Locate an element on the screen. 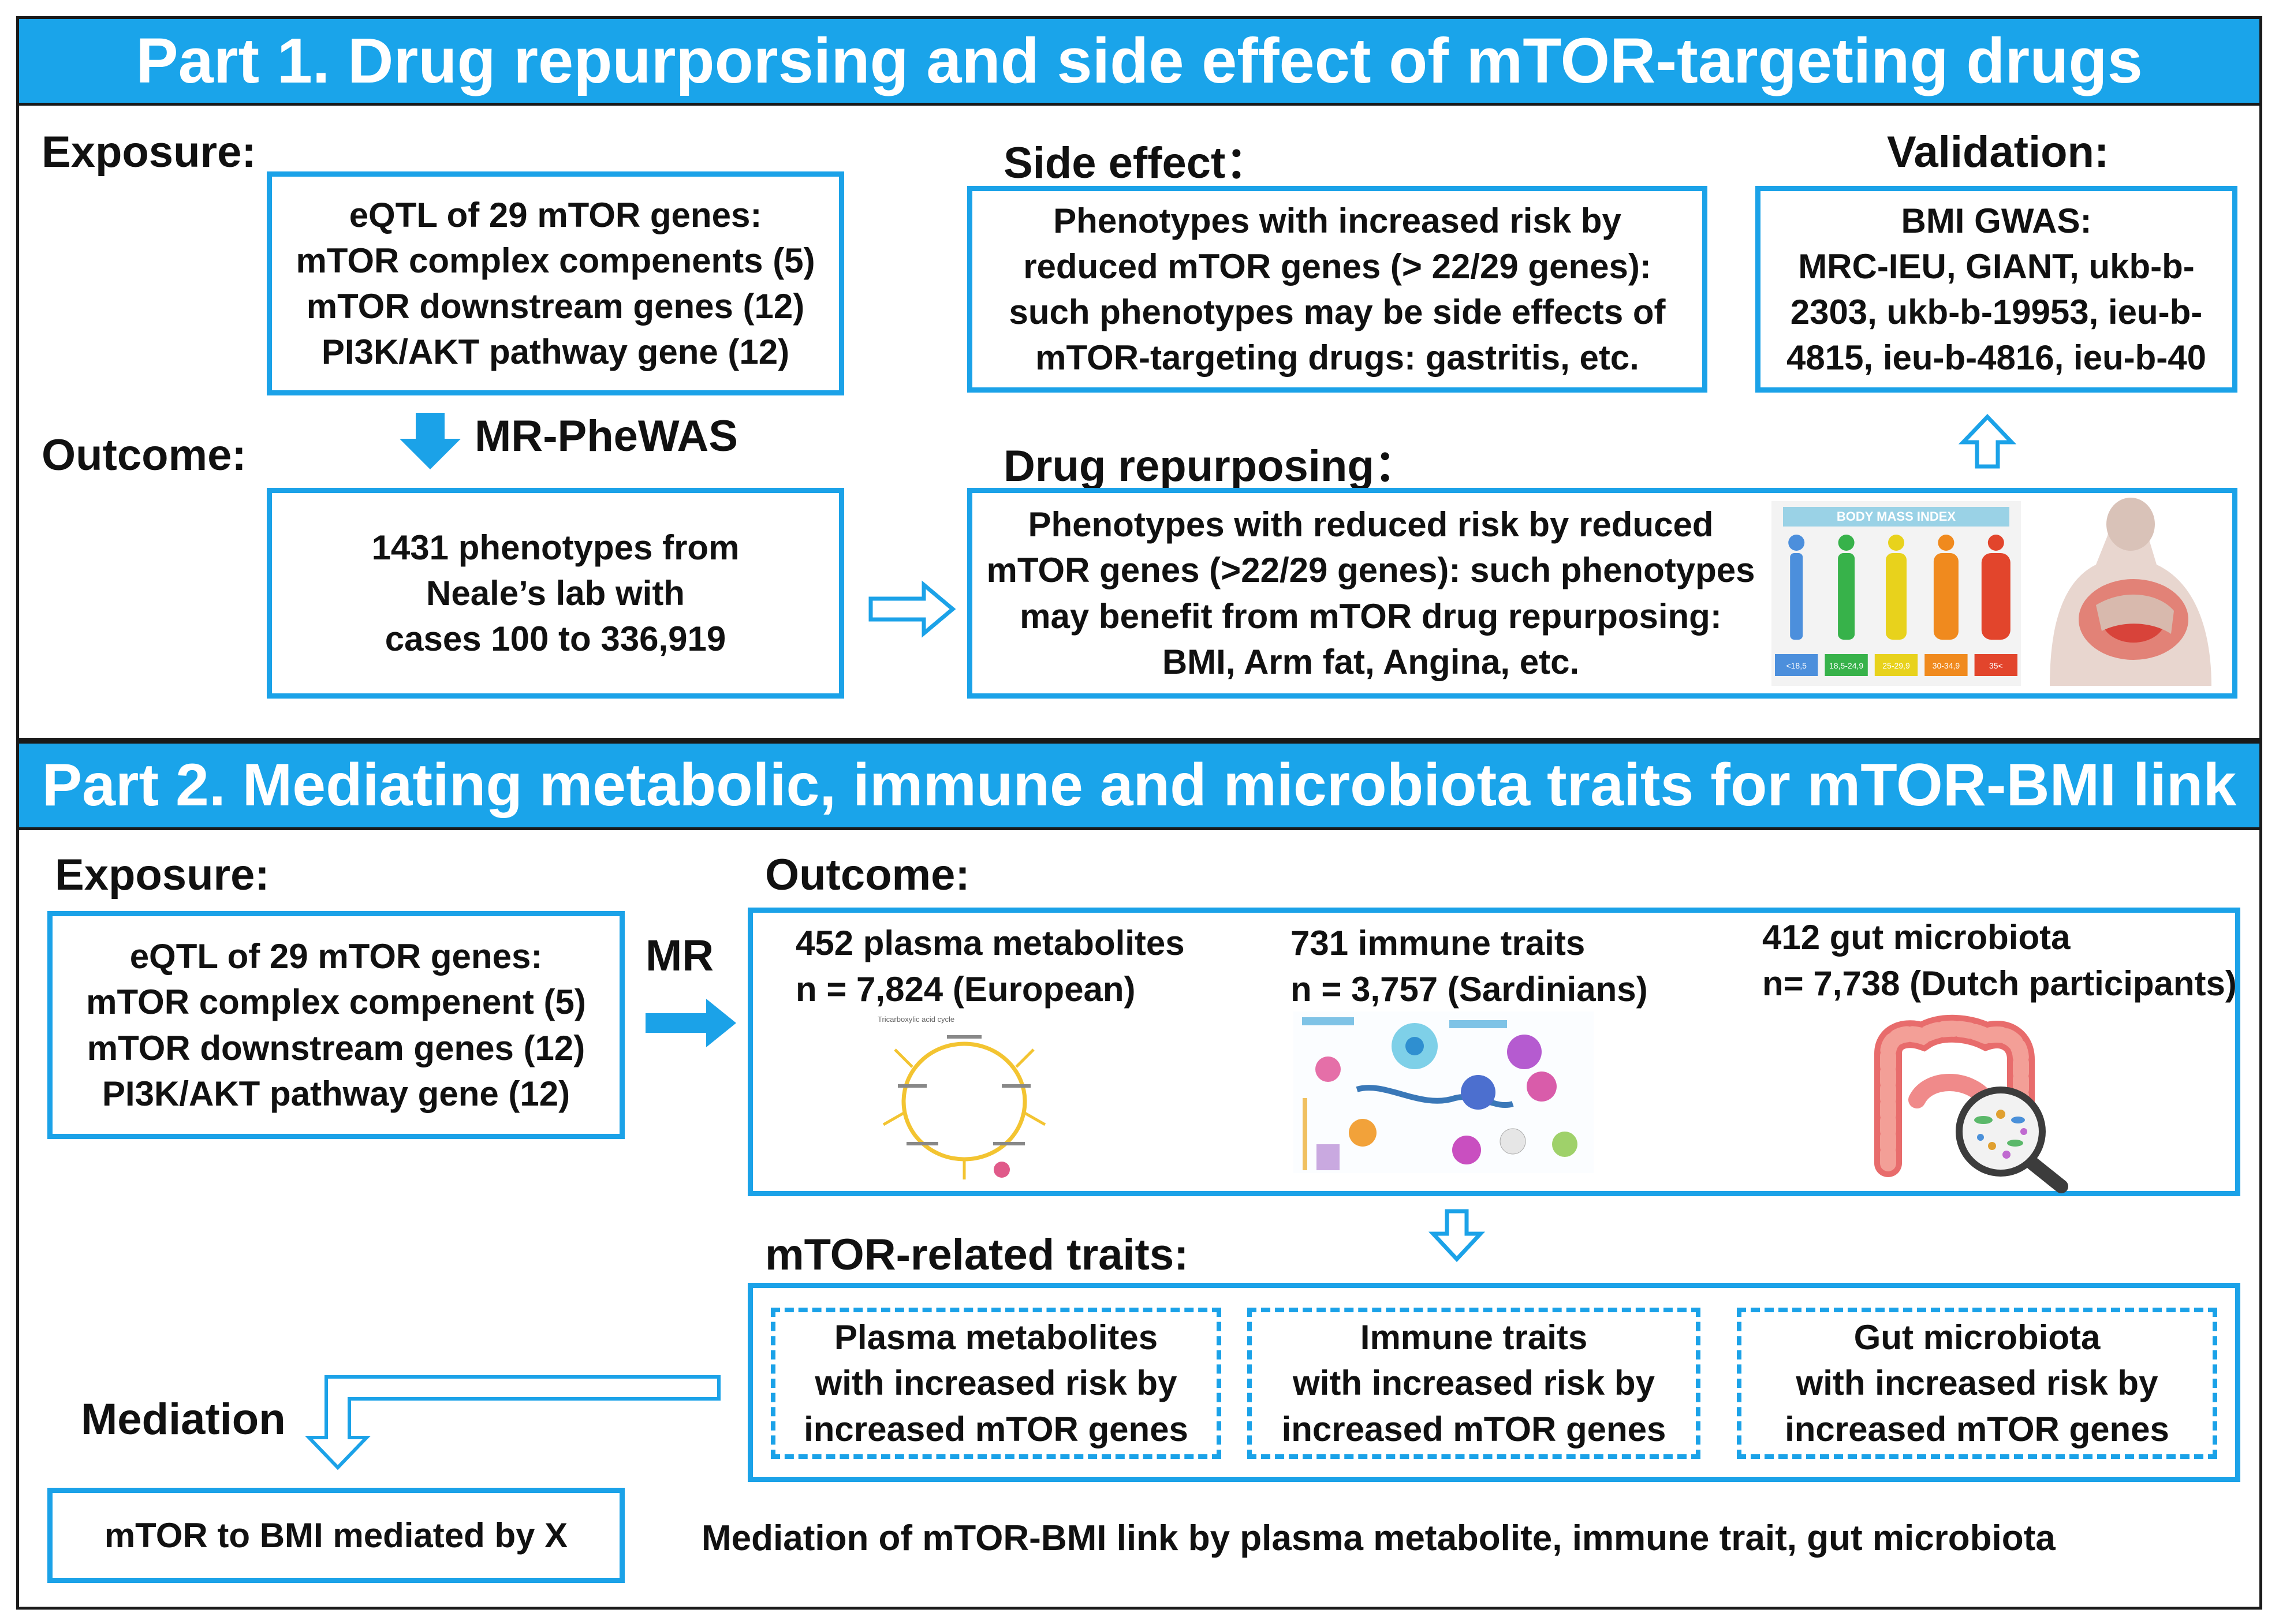 The height and width of the screenshot is (1624, 2279). trait-line: Immune traits is located at coordinates (1474, 1337).